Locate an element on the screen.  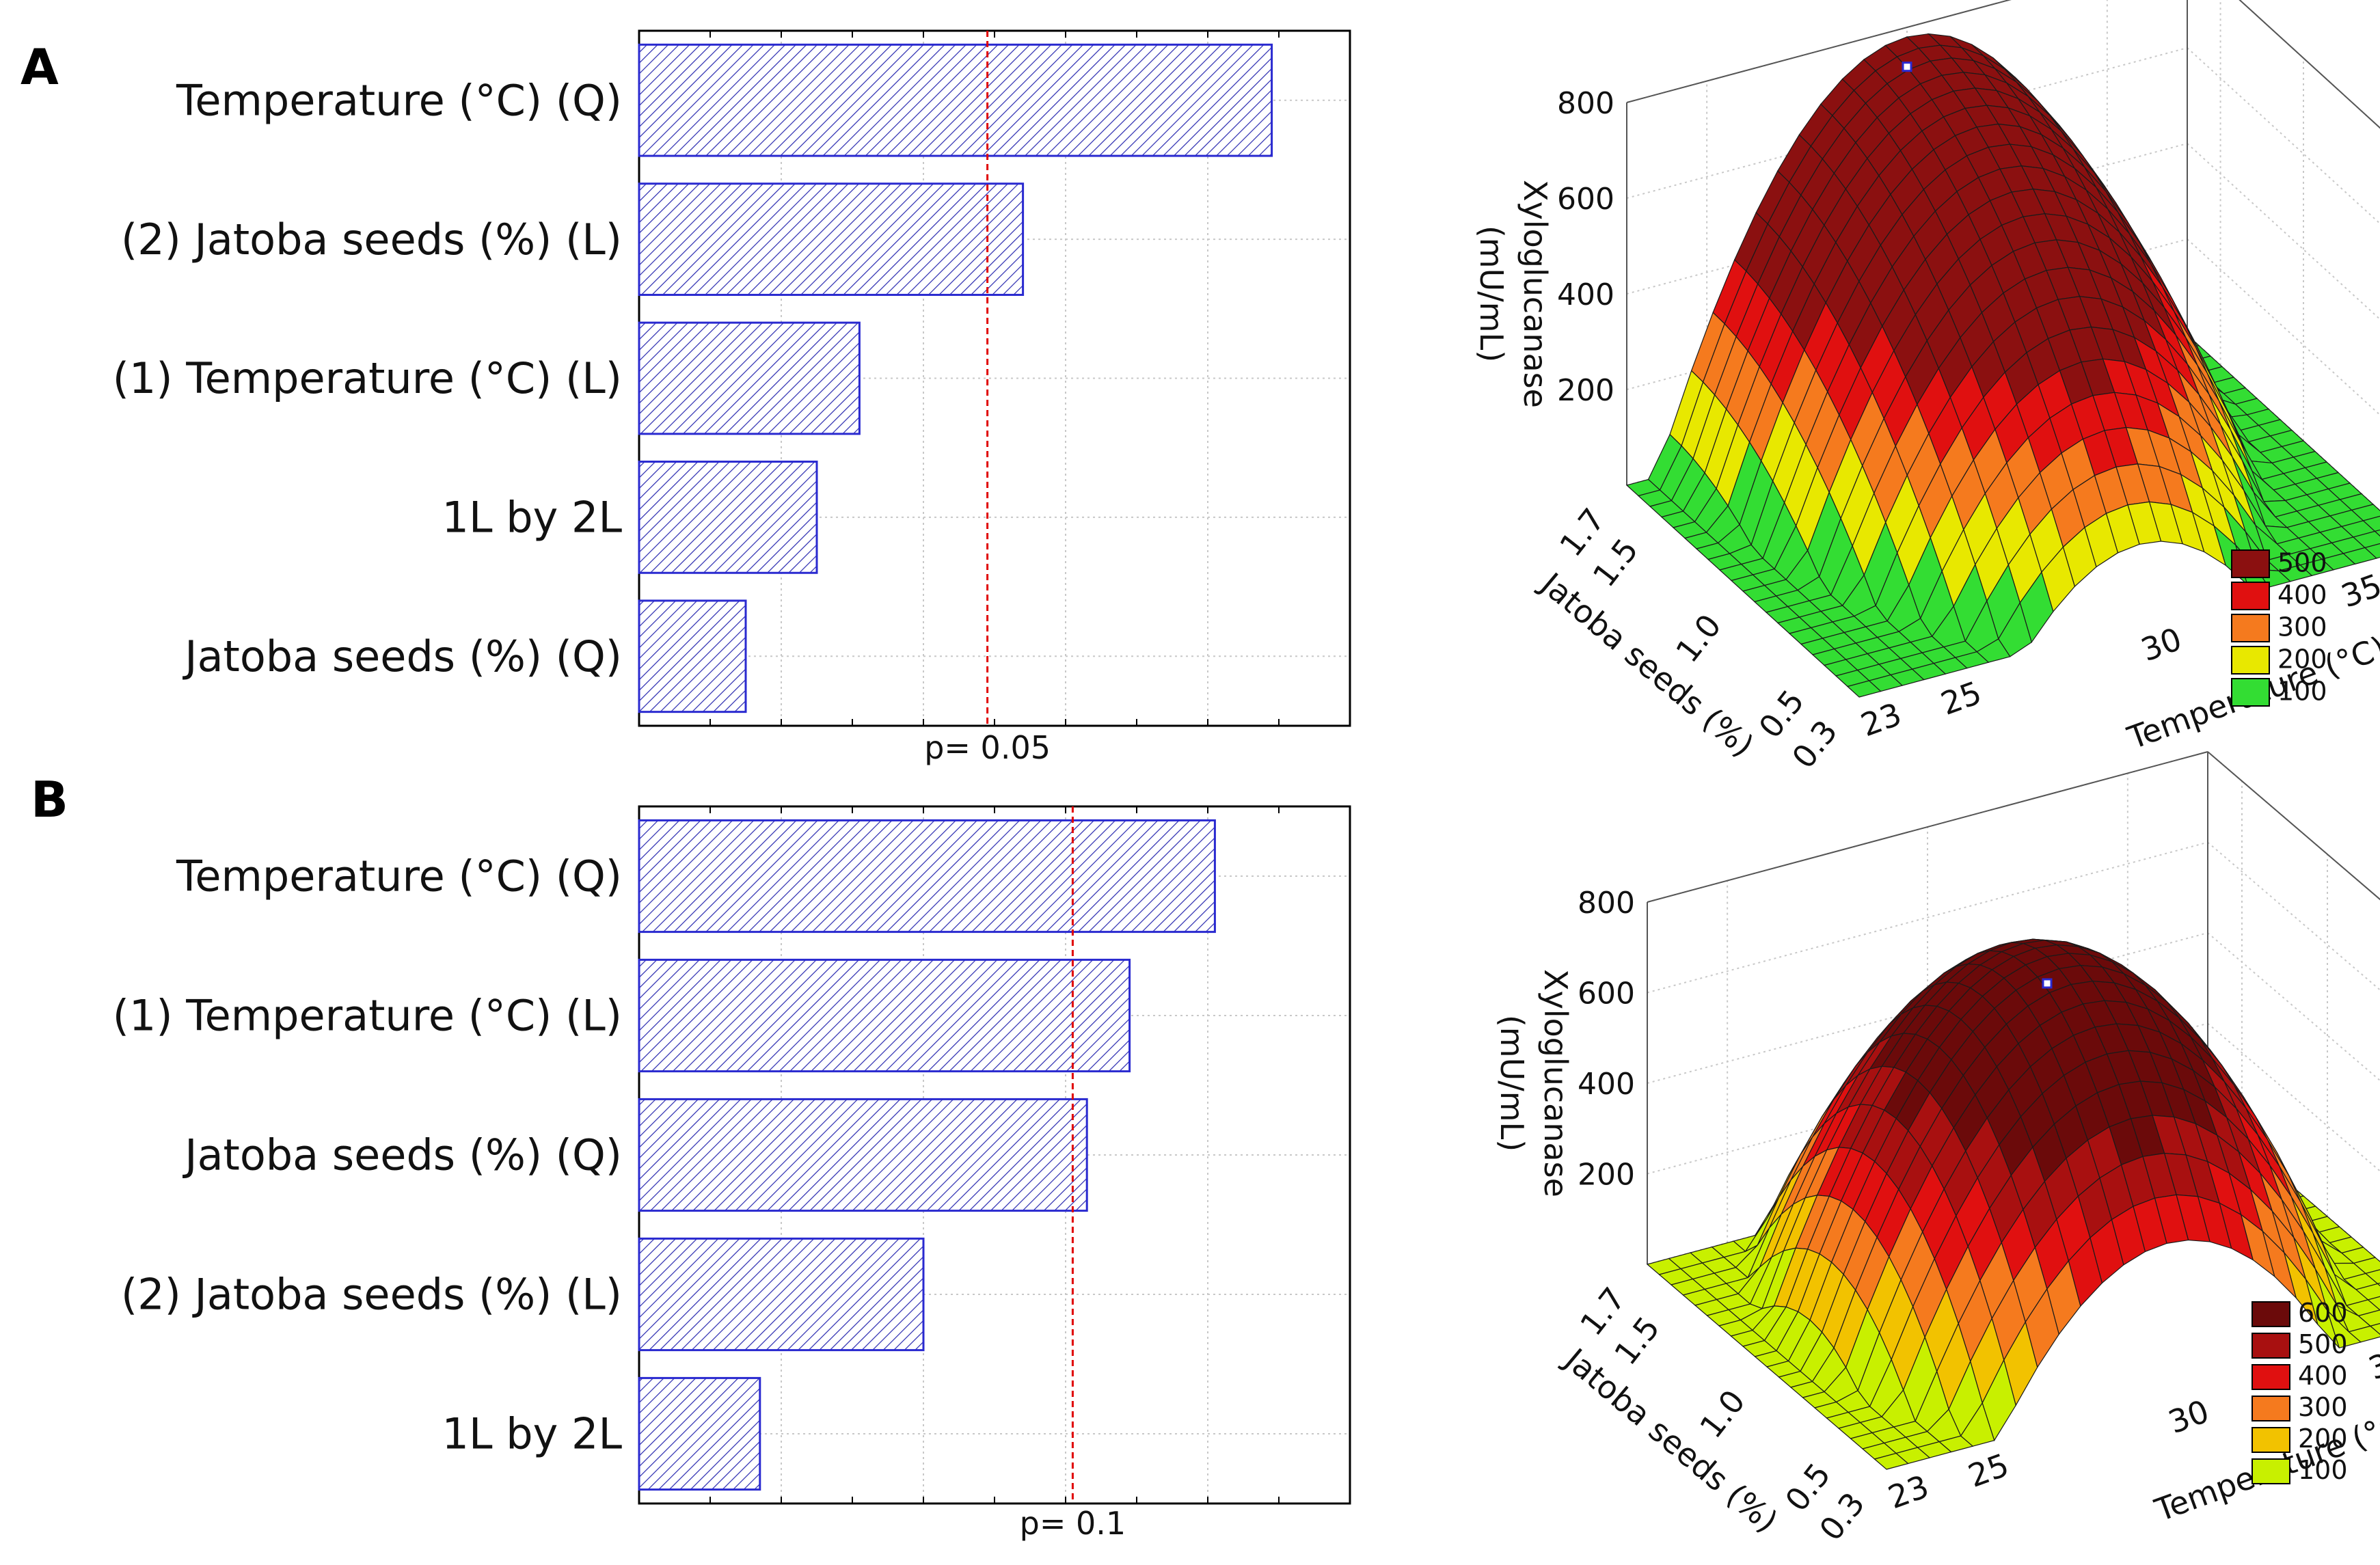
legend-label: 600 is located at coordinates (2323, 1313).